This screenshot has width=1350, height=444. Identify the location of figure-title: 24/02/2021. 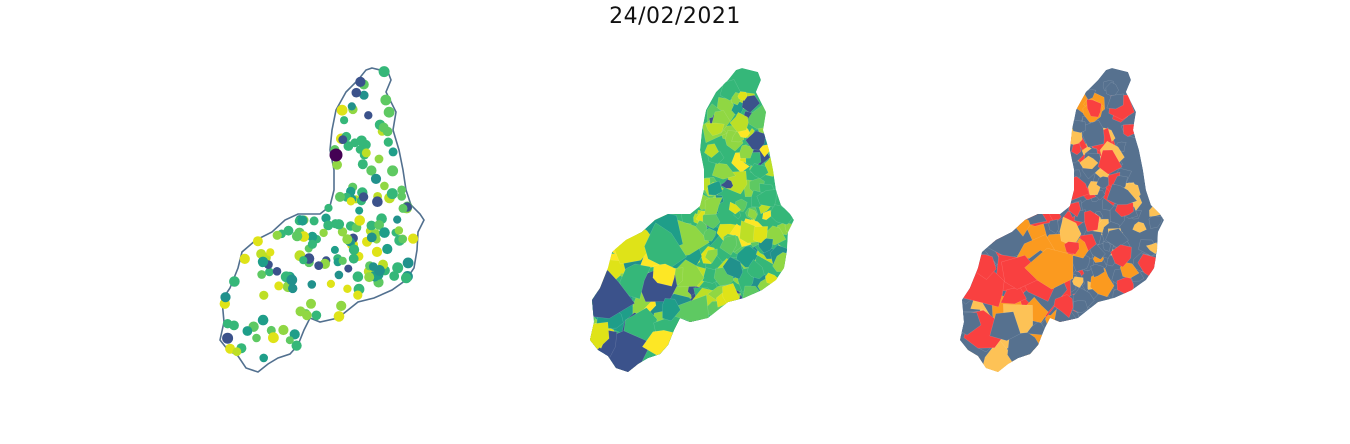
(675, 16).